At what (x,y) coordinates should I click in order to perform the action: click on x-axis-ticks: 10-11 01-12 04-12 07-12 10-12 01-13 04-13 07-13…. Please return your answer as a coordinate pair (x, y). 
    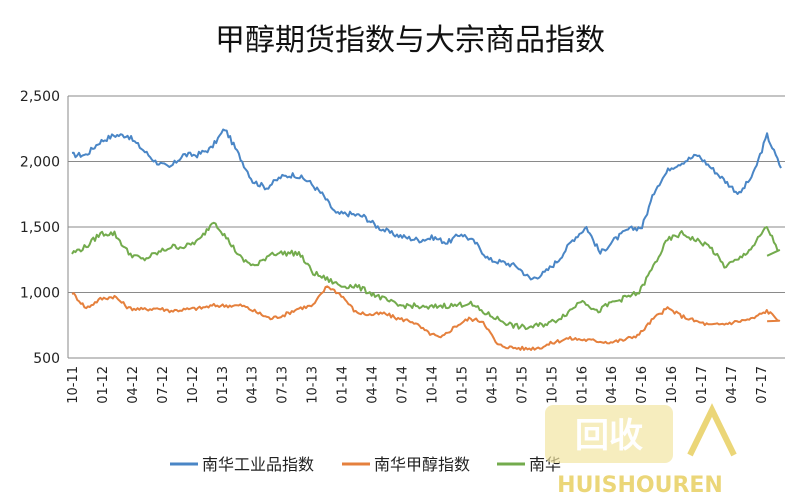
    Looking at the image, I should click on (418, 385).